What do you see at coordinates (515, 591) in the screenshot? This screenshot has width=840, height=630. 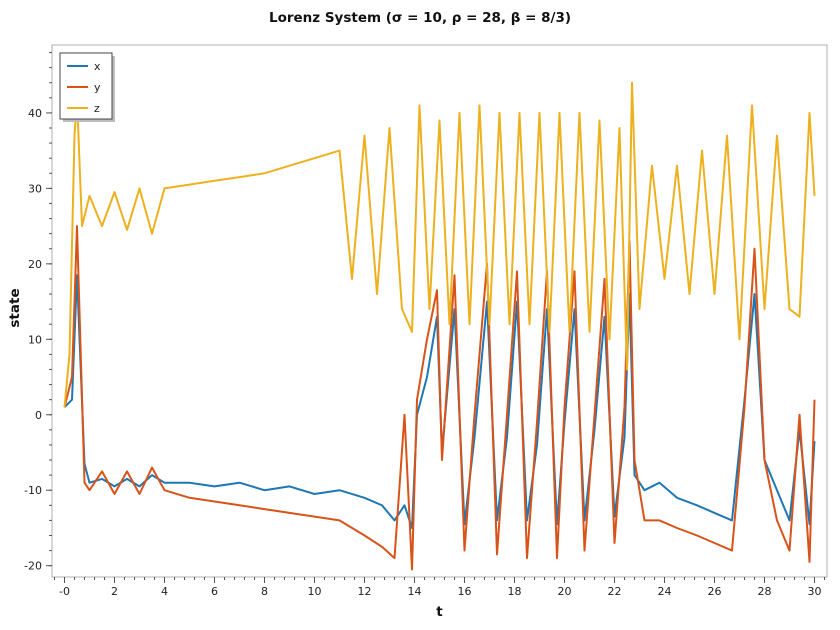 I see `x-tick-label: 18` at bounding box center [515, 591].